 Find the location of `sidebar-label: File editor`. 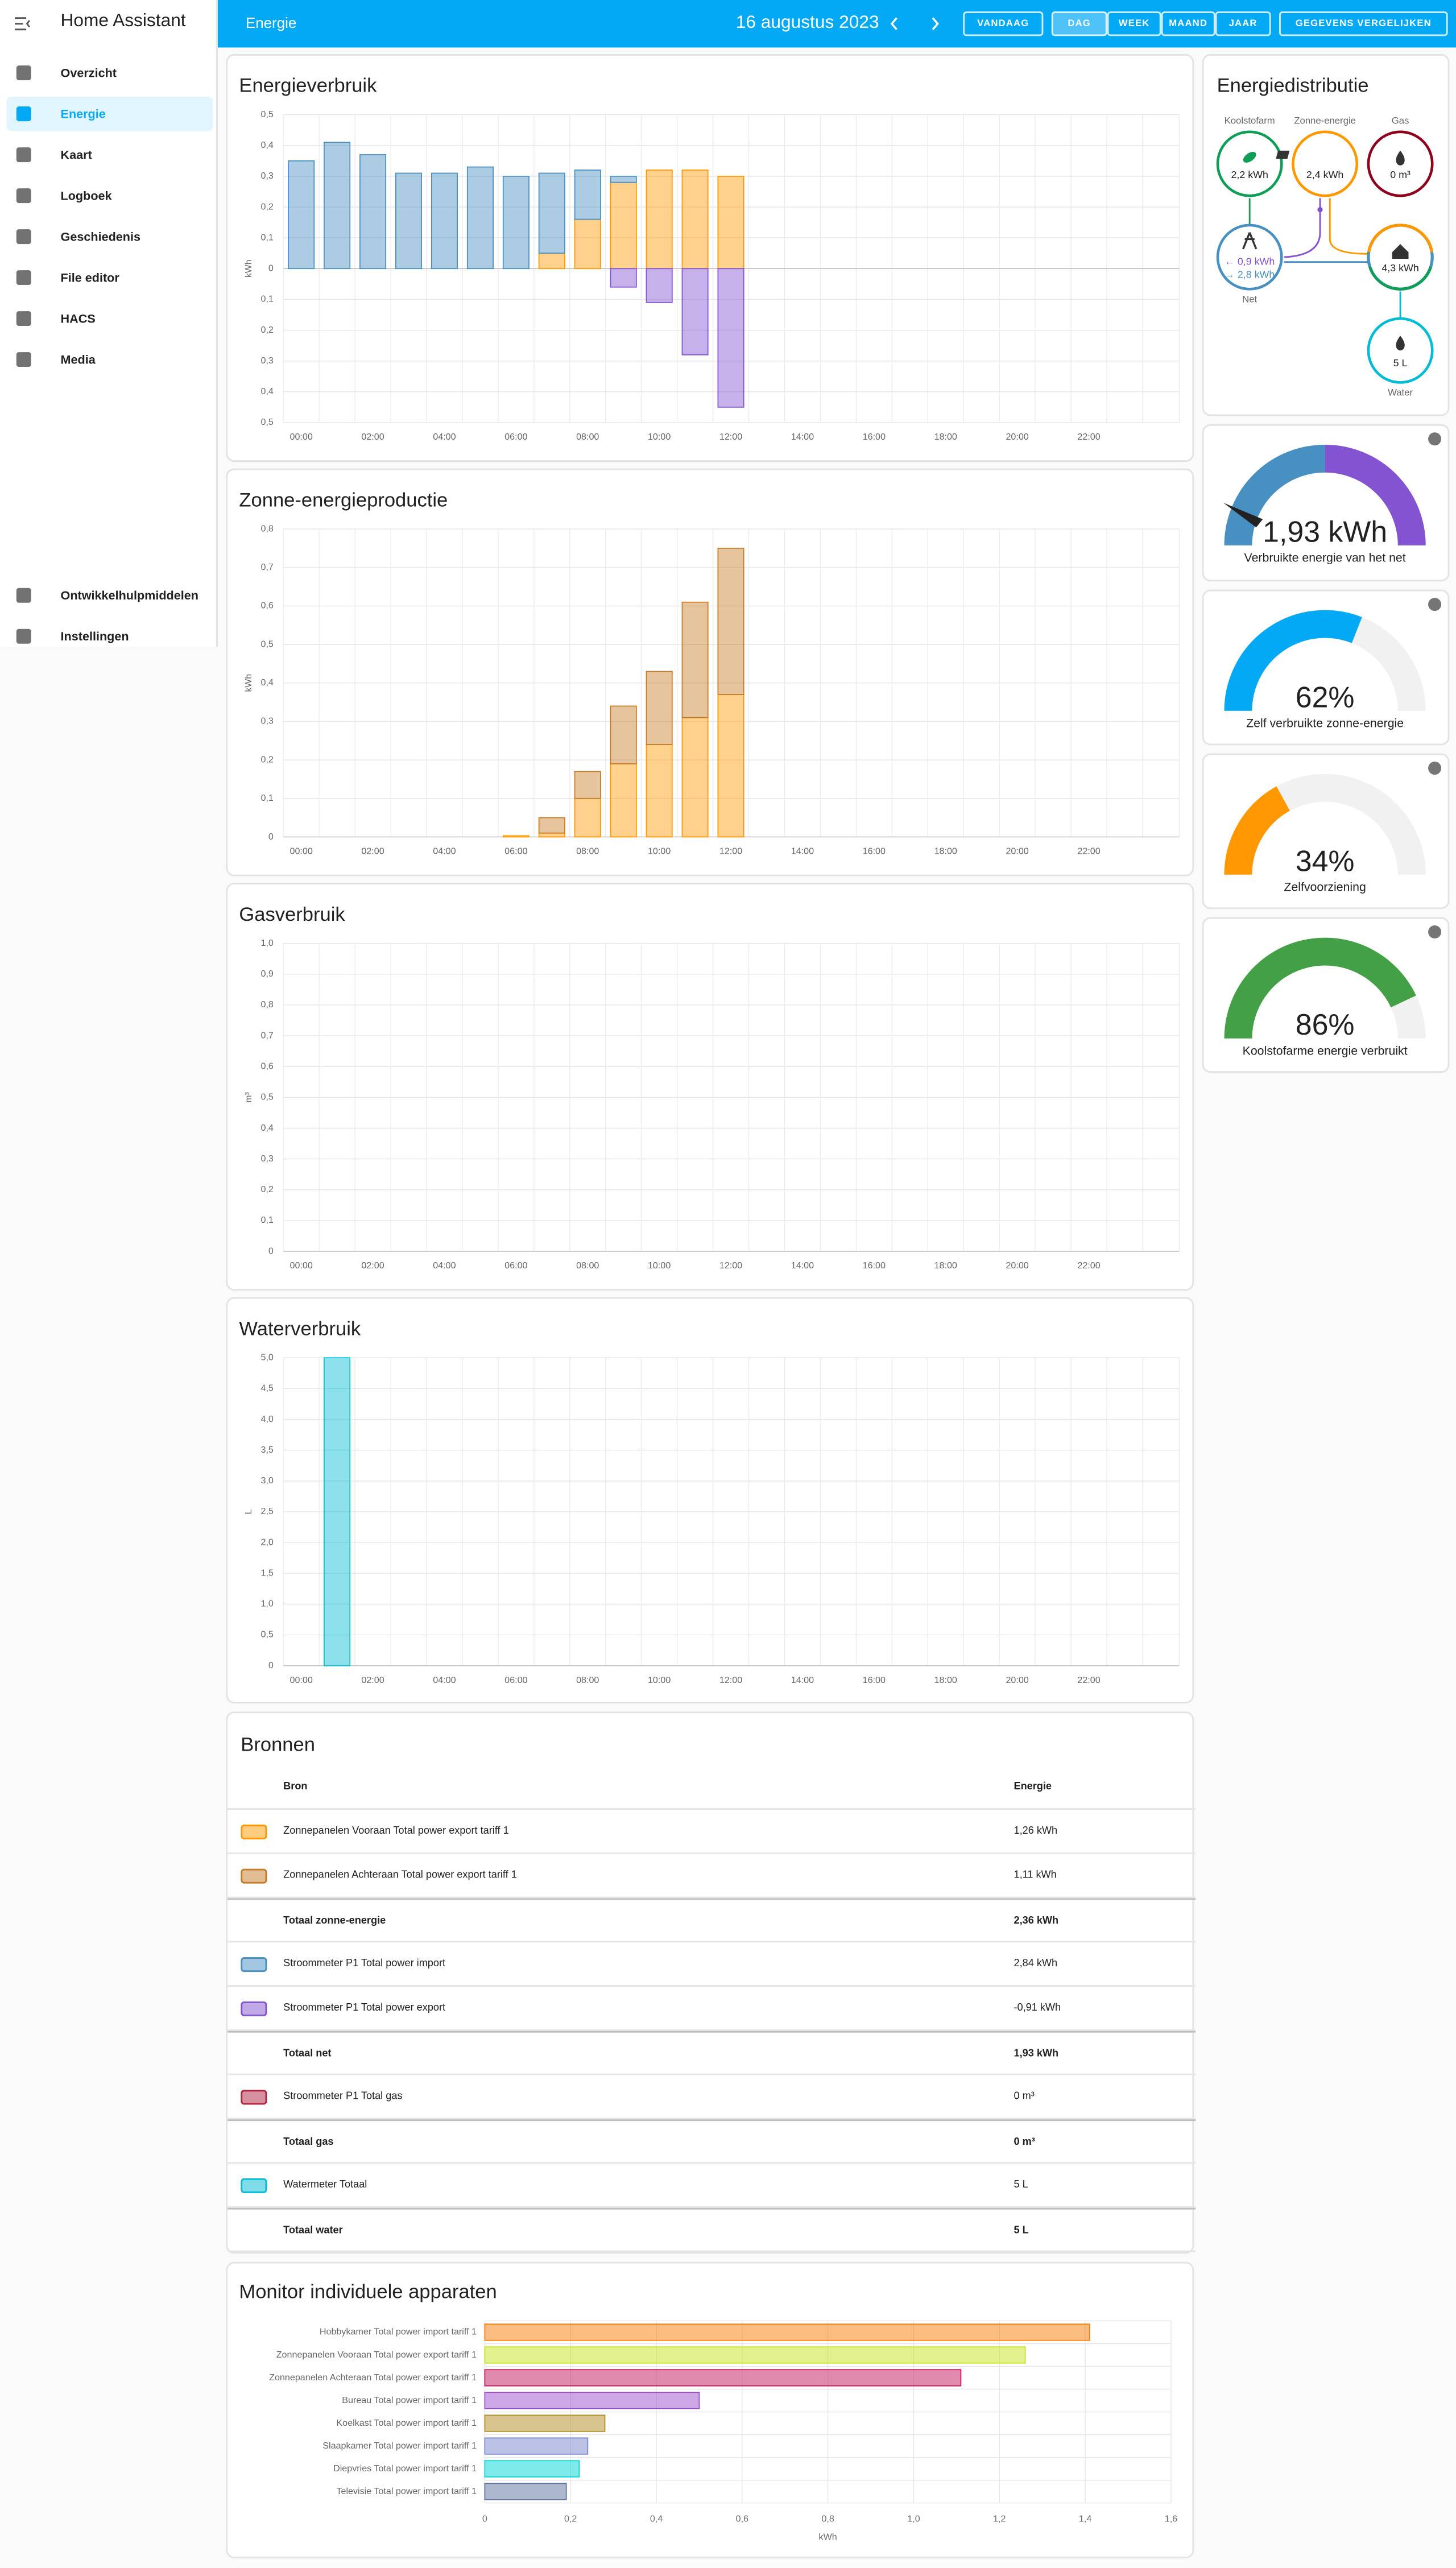

sidebar-label: File editor is located at coordinates (89, 278).